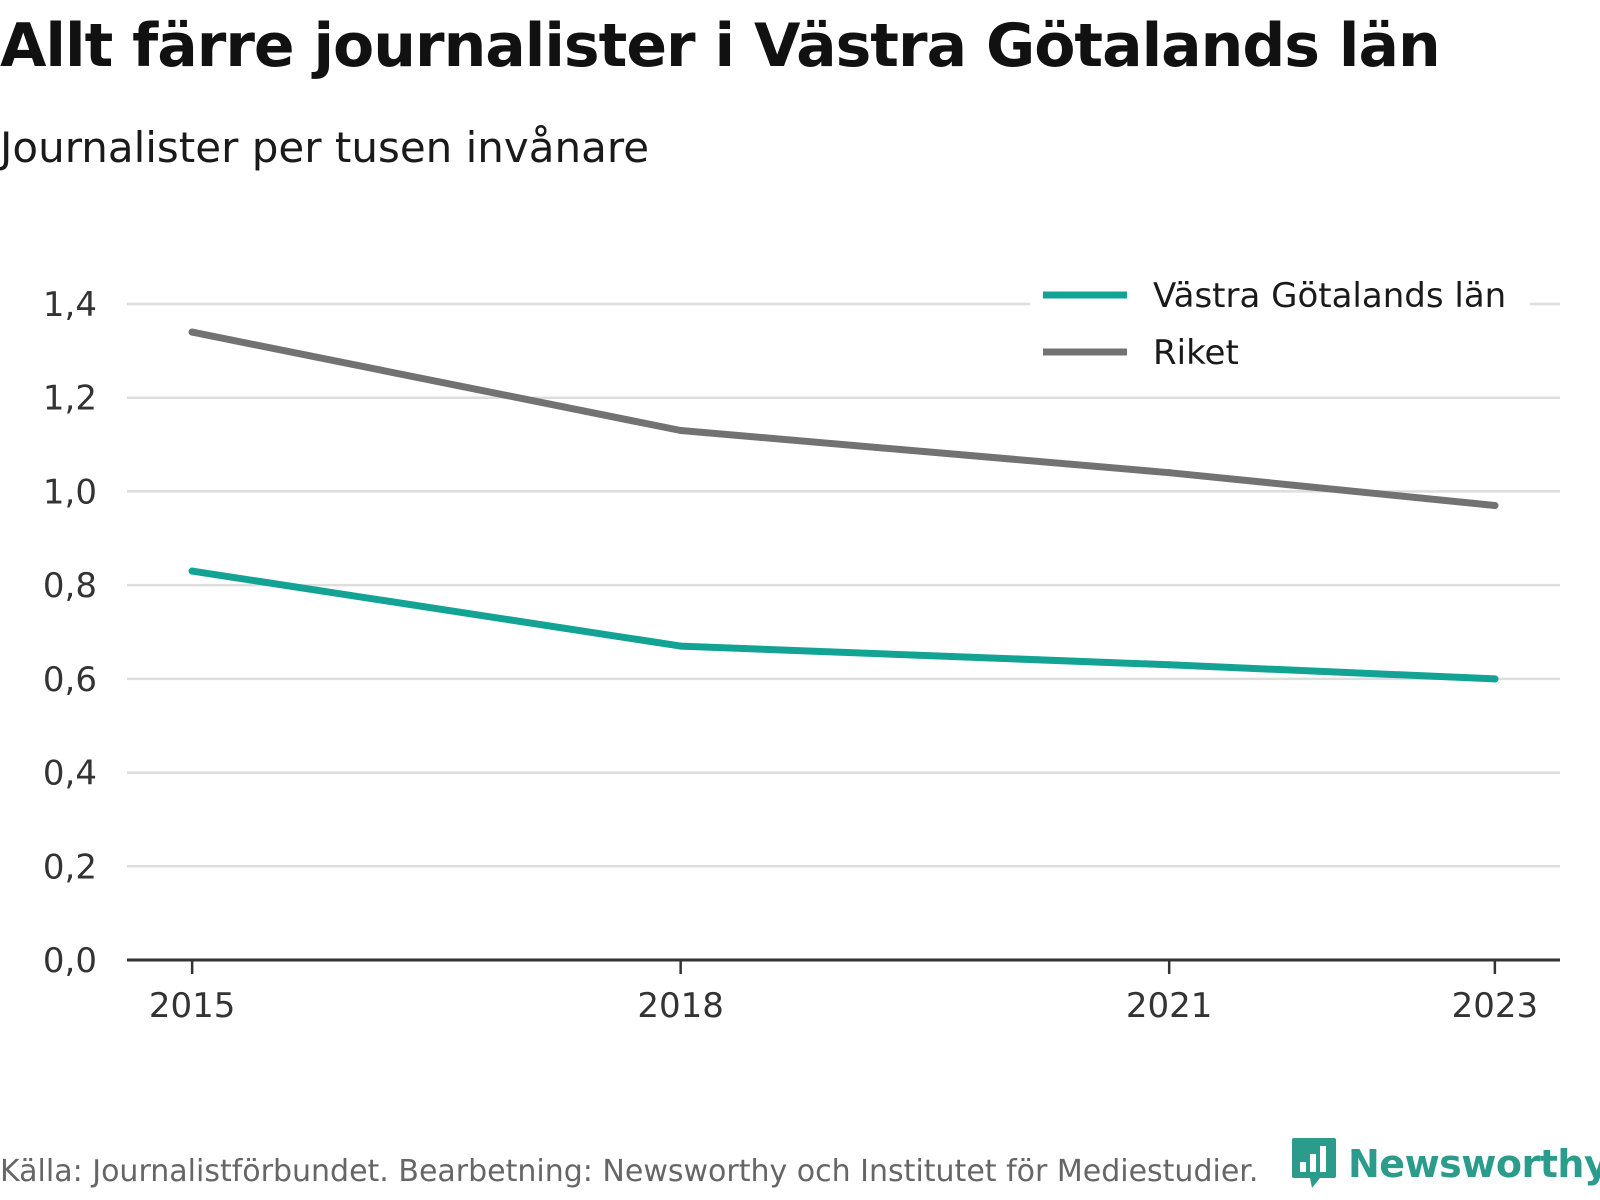 This screenshot has width=1600, height=1200. Describe the element at coordinates (843, 1006) in the screenshot. I see `x-axis-tick-labels: 2015 2018 2021 2023` at that location.